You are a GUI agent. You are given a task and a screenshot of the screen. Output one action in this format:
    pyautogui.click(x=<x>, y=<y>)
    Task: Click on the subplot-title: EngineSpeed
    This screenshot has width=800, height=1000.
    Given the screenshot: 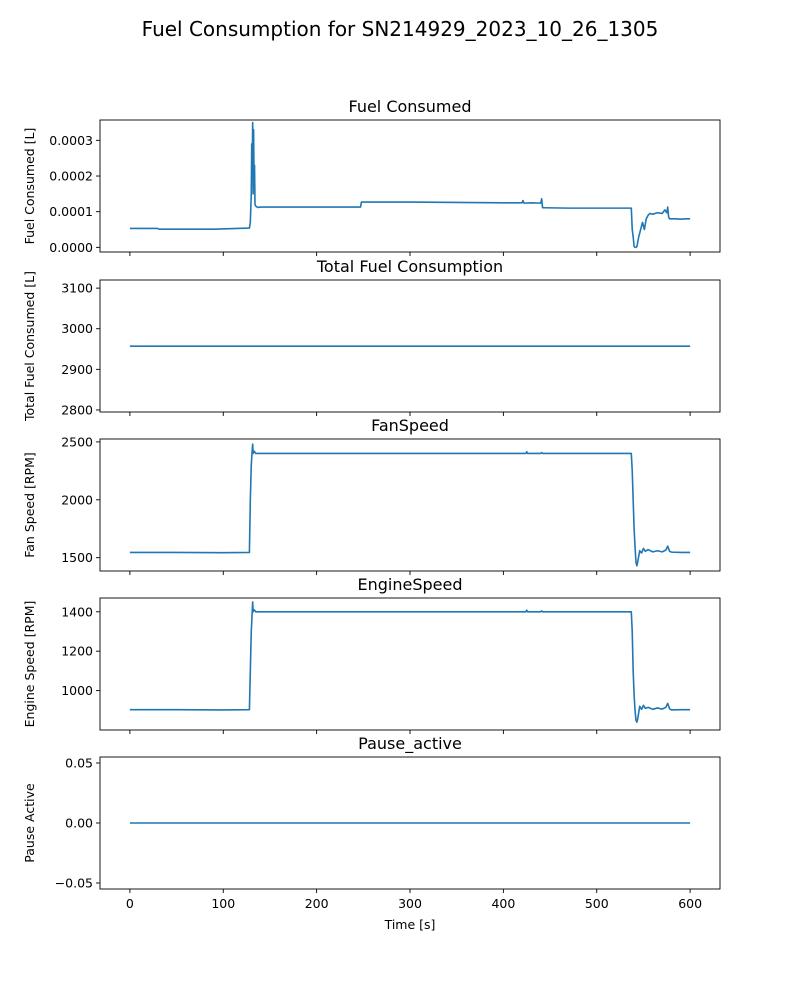 What is the action you would take?
    pyautogui.click(x=410, y=584)
    